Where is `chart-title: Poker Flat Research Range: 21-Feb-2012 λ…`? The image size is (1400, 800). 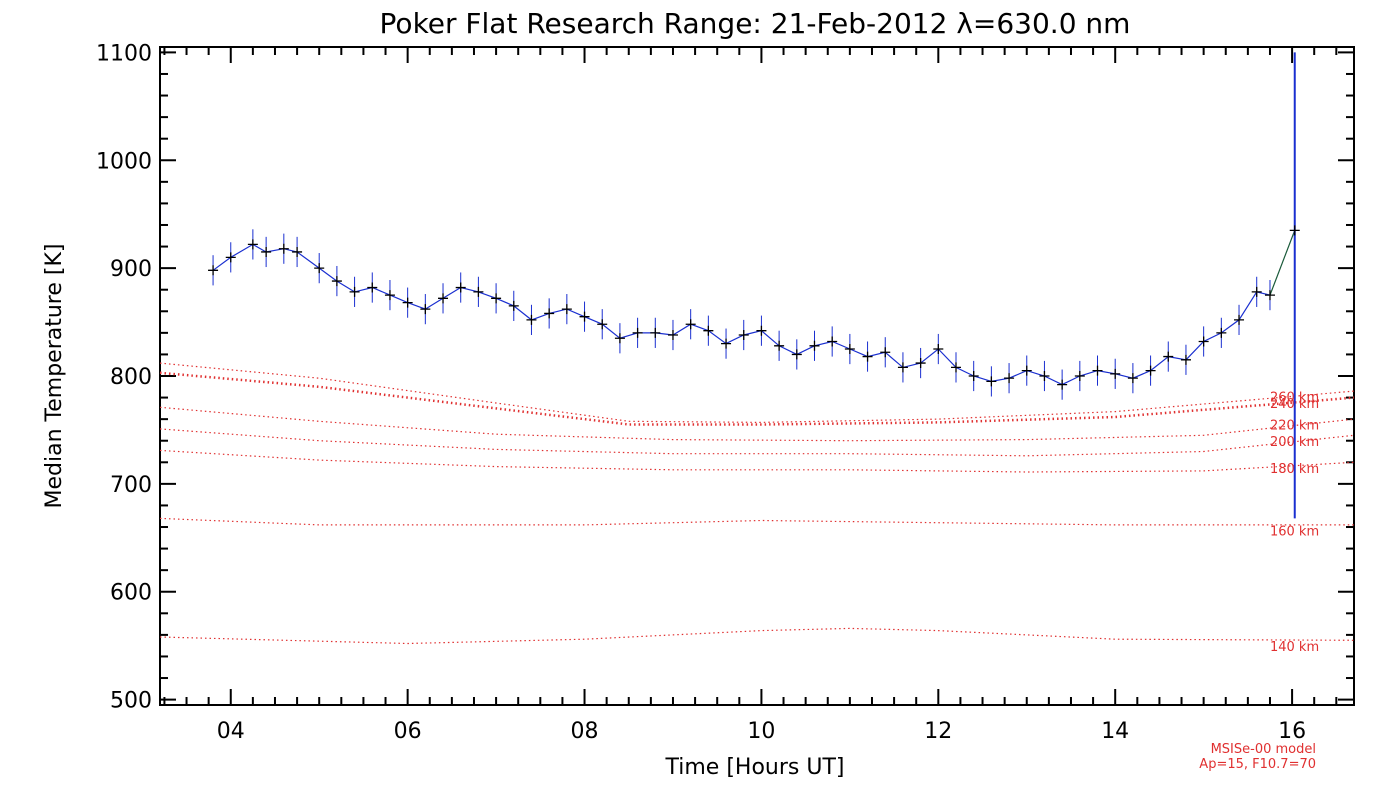 chart-title: Poker Flat Research Range: 21-Feb-2012 λ… is located at coordinates (755, 23).